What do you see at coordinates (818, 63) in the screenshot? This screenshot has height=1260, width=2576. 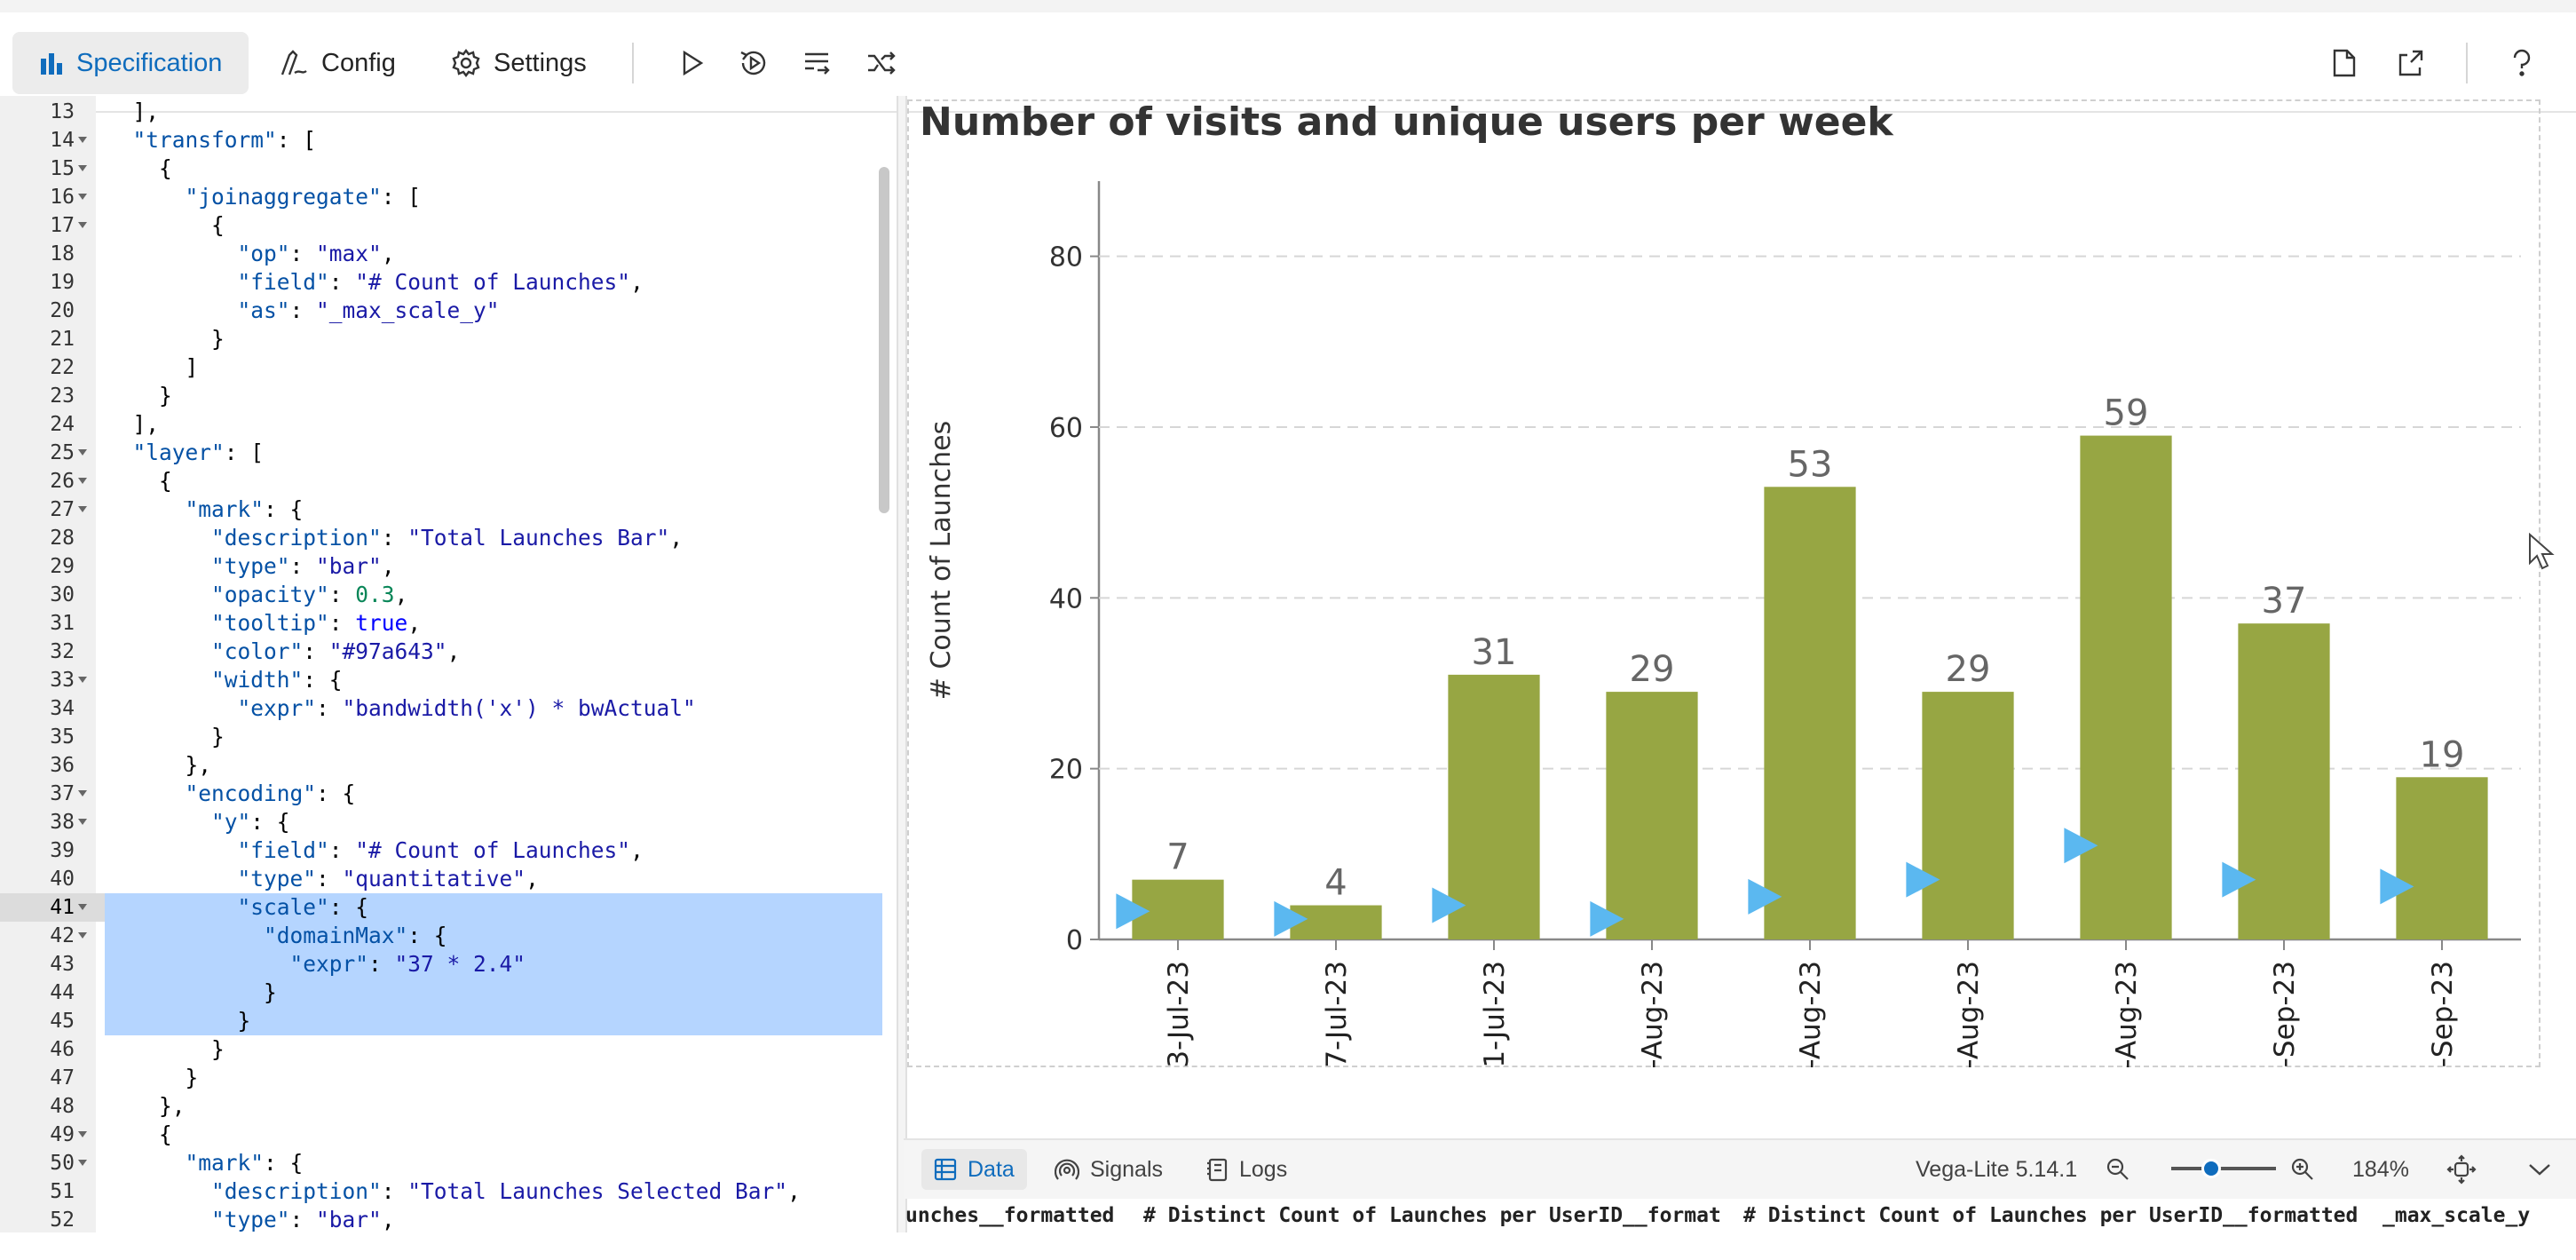 I see `format-button` at bounding box center [818, 63].